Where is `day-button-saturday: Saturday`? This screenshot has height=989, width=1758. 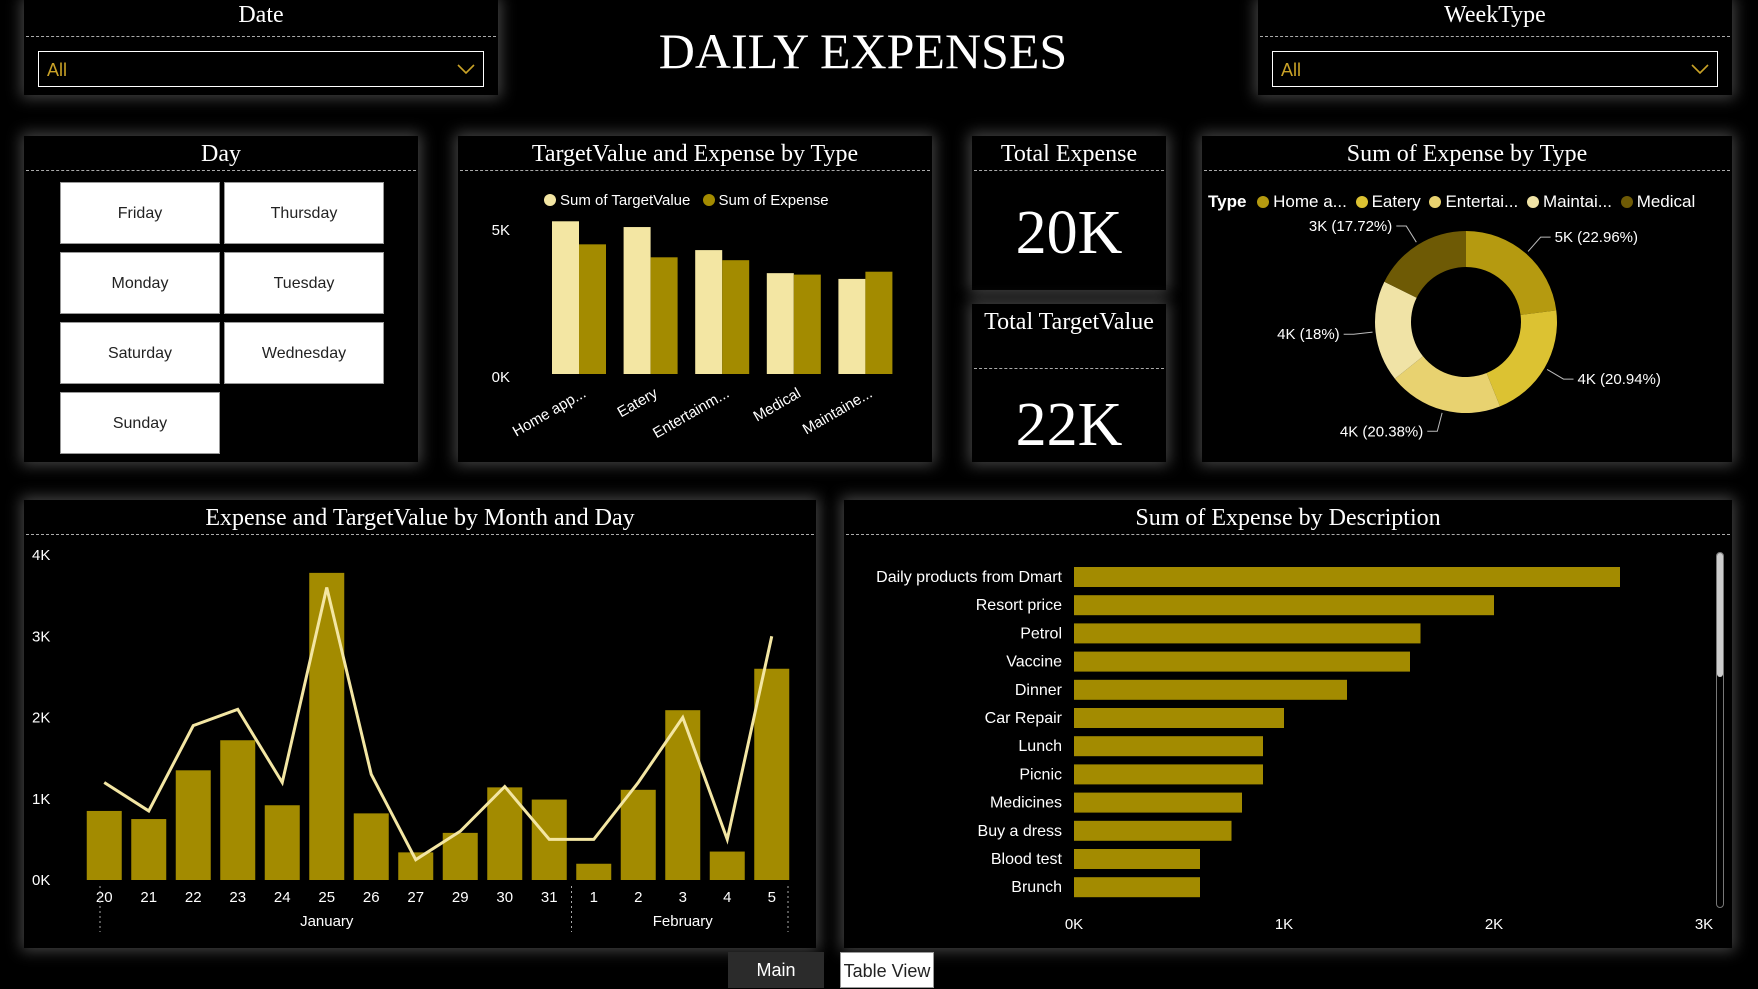
day-button-saturday: Saturday is located at coordinates (140, 353).